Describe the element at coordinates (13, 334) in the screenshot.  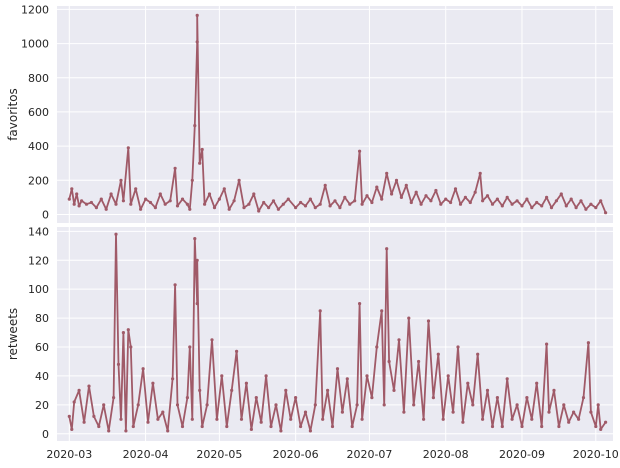
I see `y-axis-label: retweets` at that location.